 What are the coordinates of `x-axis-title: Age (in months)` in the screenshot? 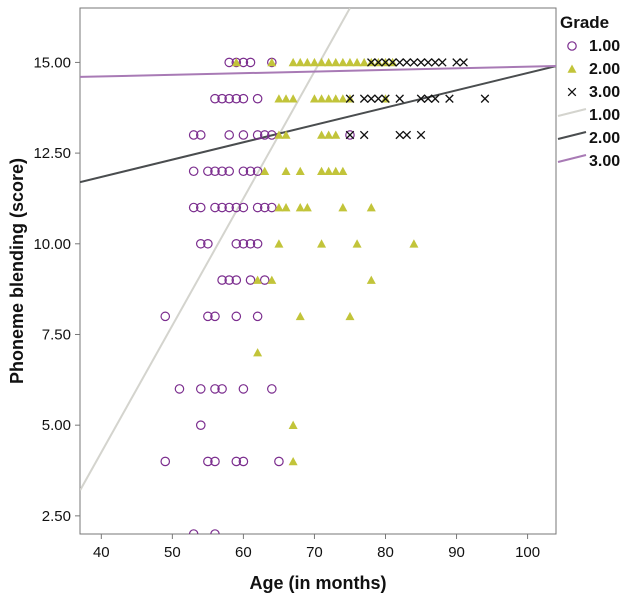 It's located at (318, 583).